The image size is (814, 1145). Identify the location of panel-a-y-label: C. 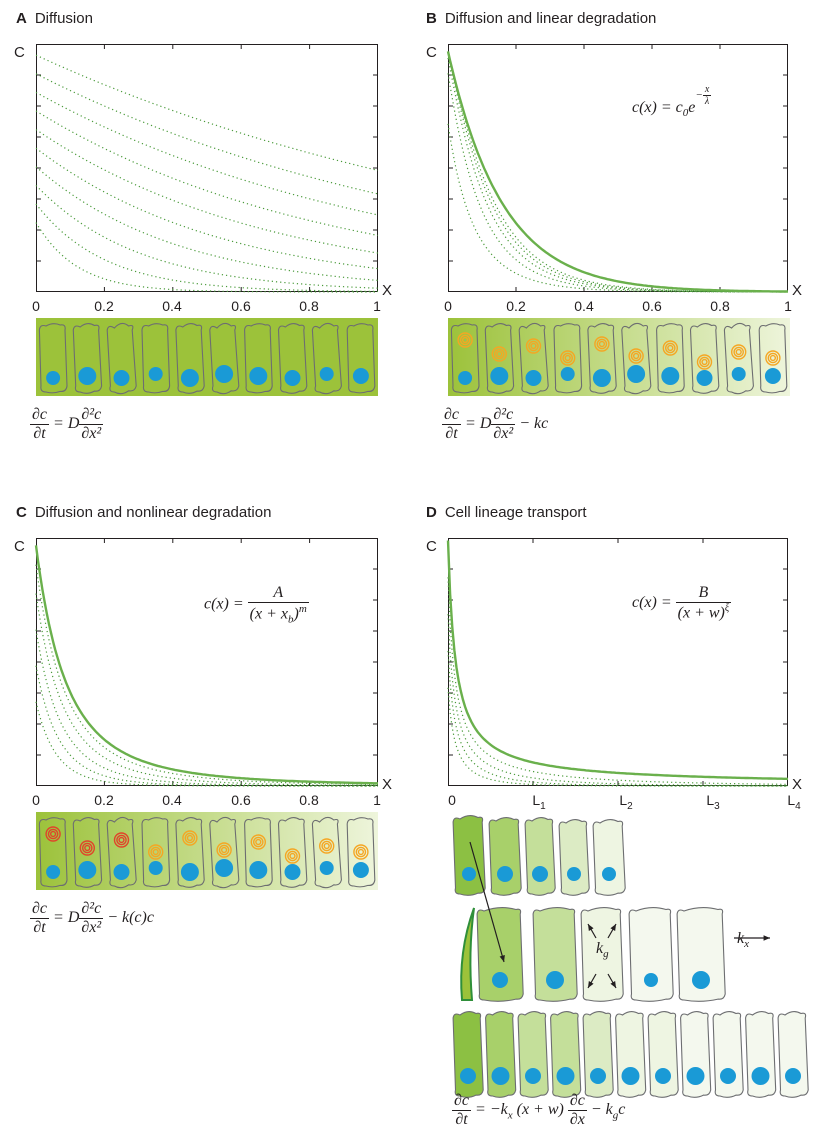
(19, 52).